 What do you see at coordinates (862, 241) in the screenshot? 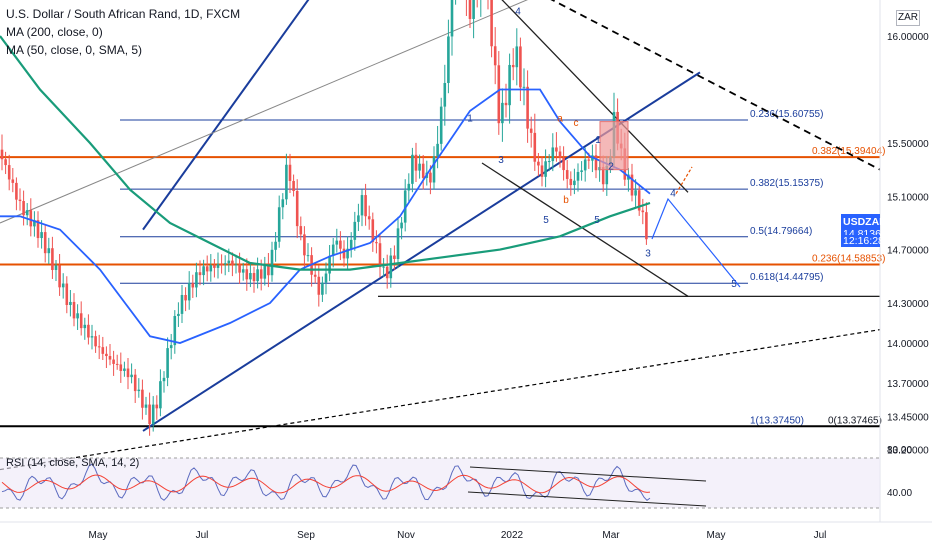
I see `price-tag-countdown: 12:16:28` at bounding box center [862, 241].